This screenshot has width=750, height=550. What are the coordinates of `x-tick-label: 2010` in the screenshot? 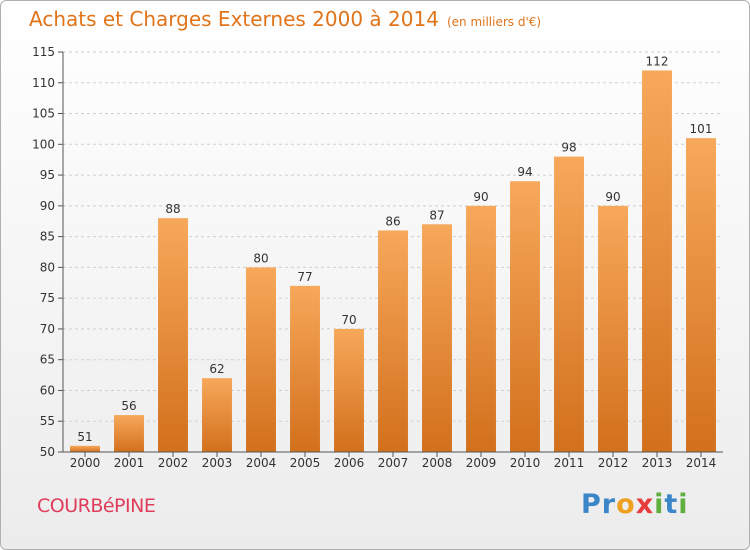 It's located at (525, 463).